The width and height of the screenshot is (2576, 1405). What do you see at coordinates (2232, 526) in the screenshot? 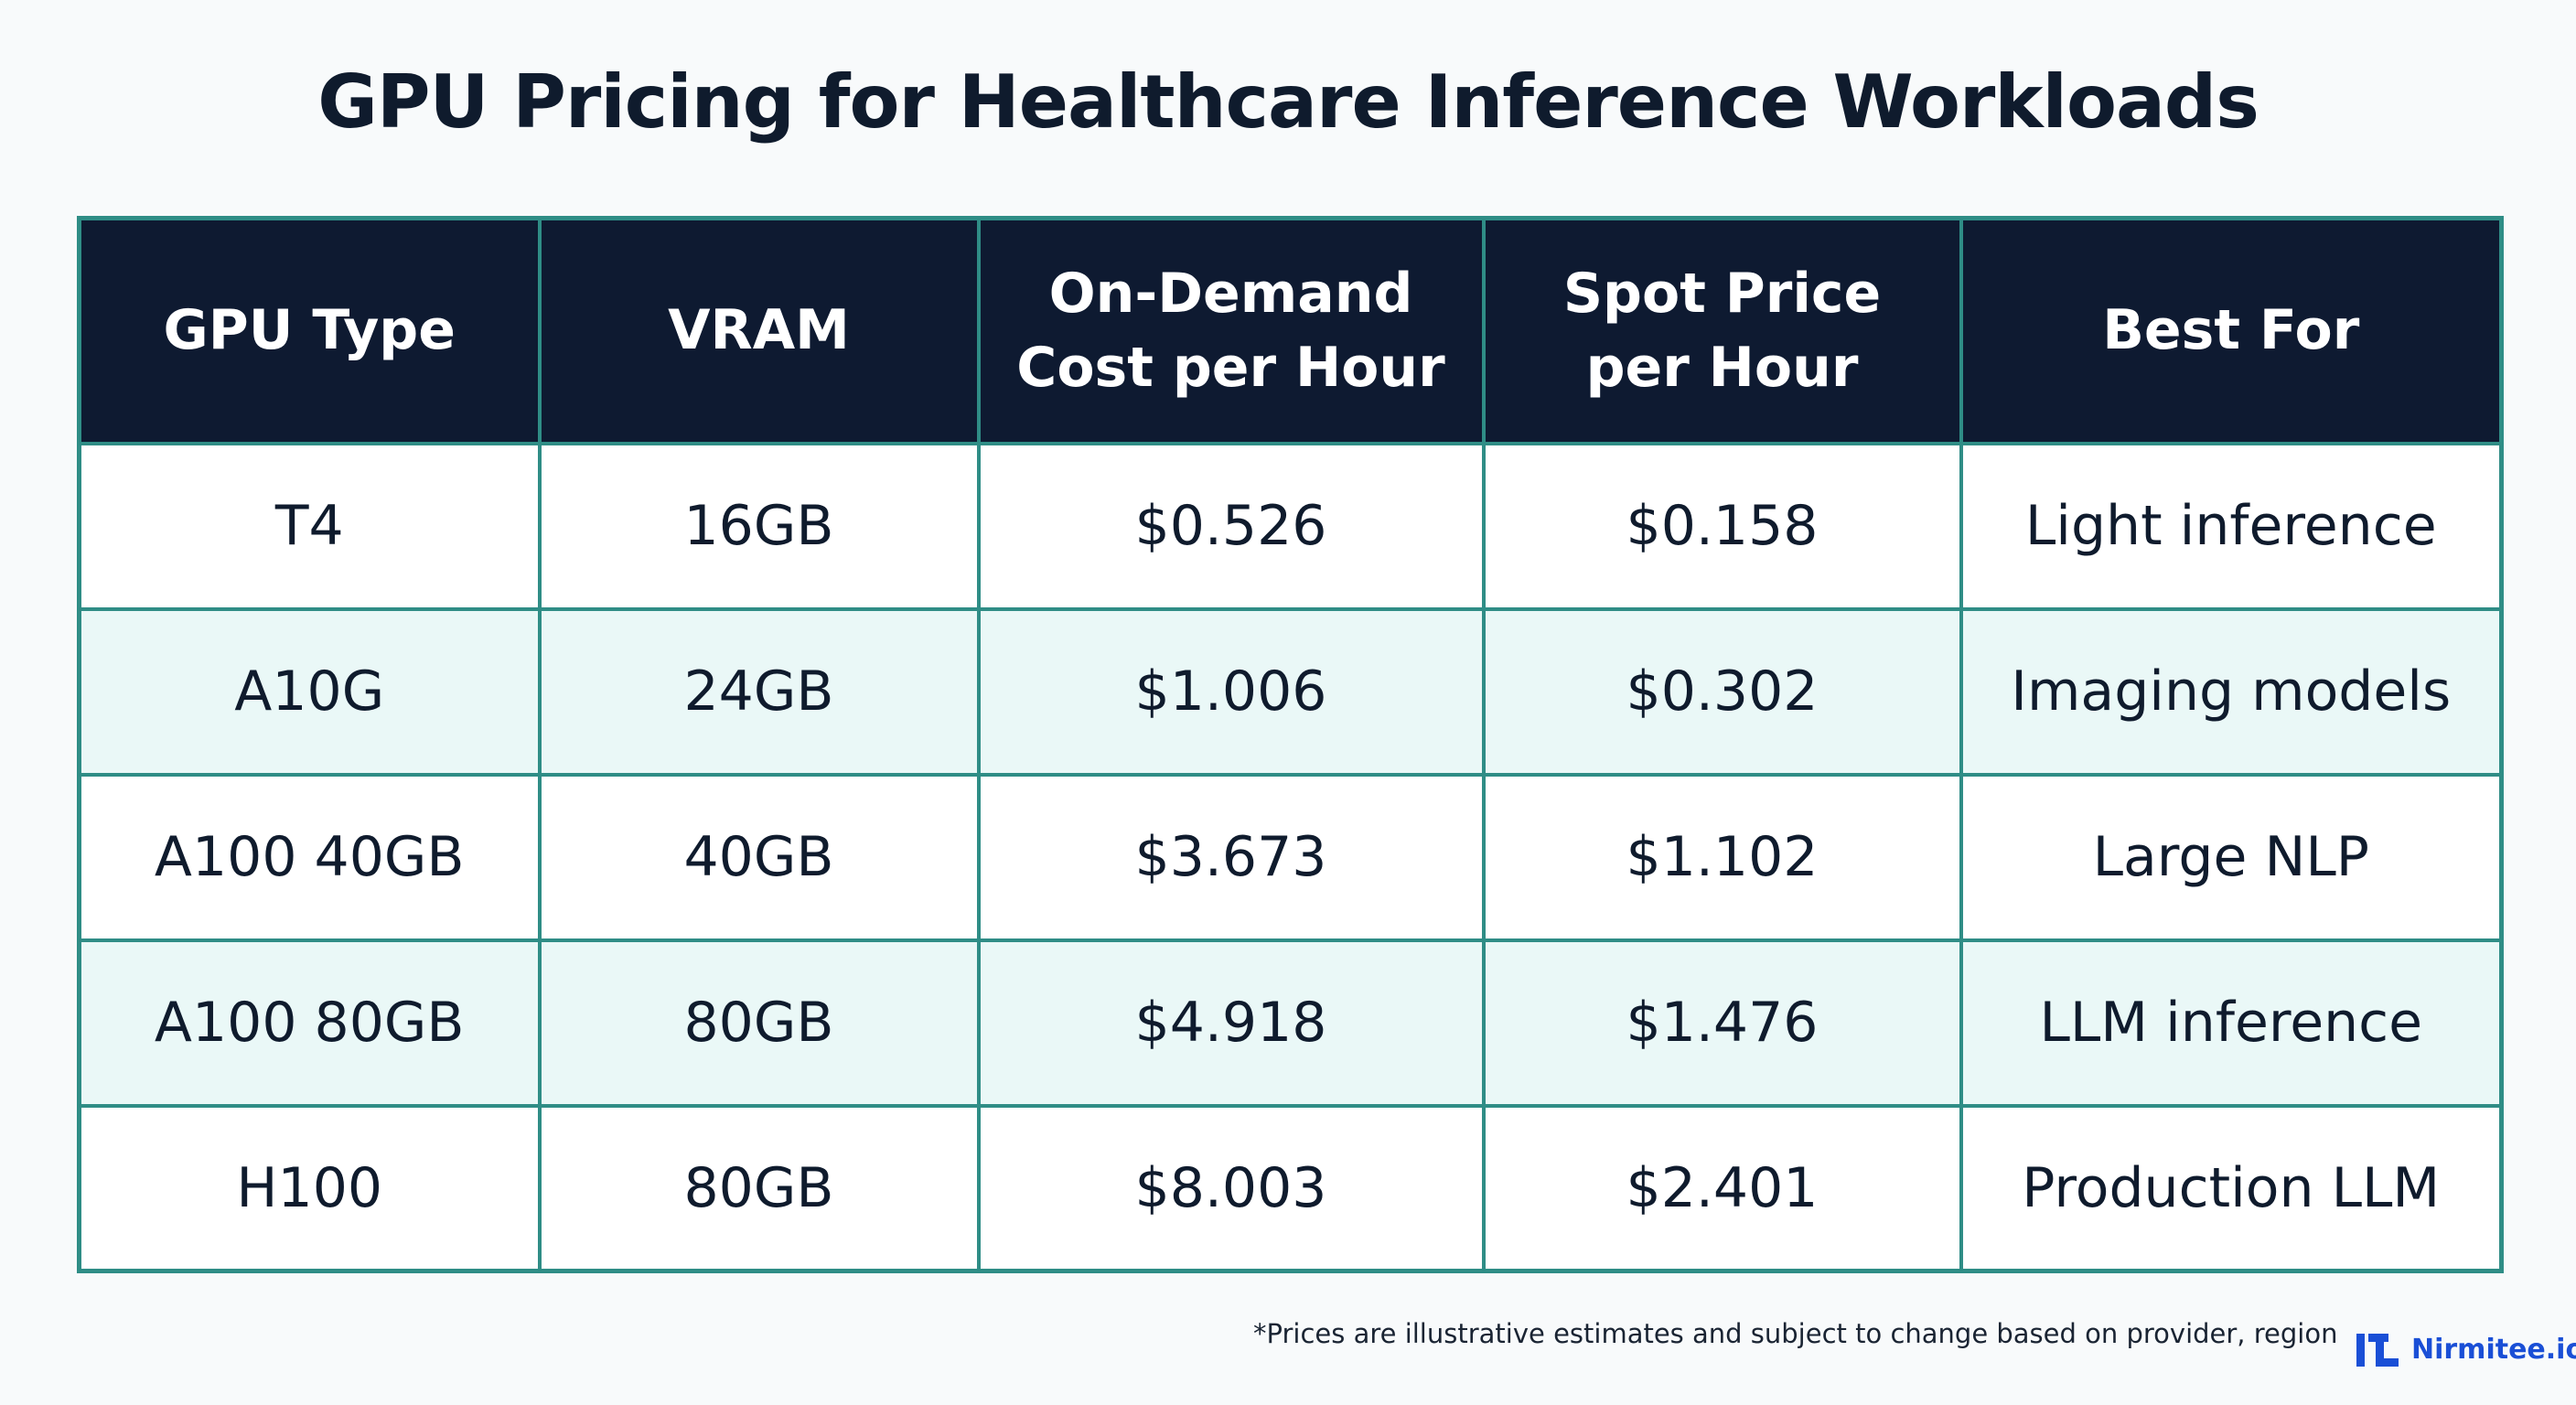
I see `cell-best-for: Light inference` at bounding box center [2232, 526].